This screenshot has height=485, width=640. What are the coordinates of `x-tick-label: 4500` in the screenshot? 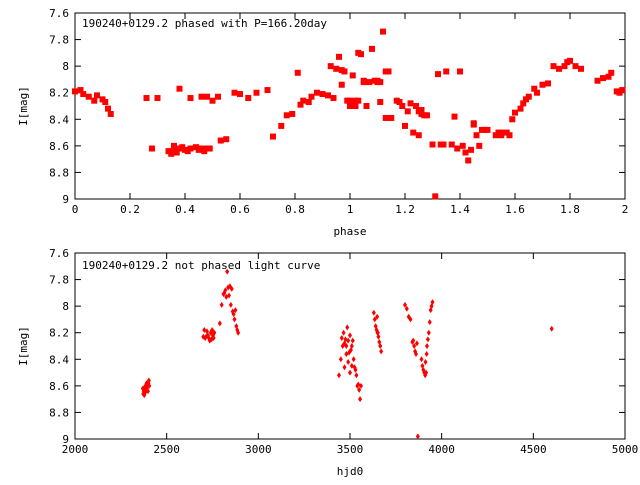 It's located at (533, 449).